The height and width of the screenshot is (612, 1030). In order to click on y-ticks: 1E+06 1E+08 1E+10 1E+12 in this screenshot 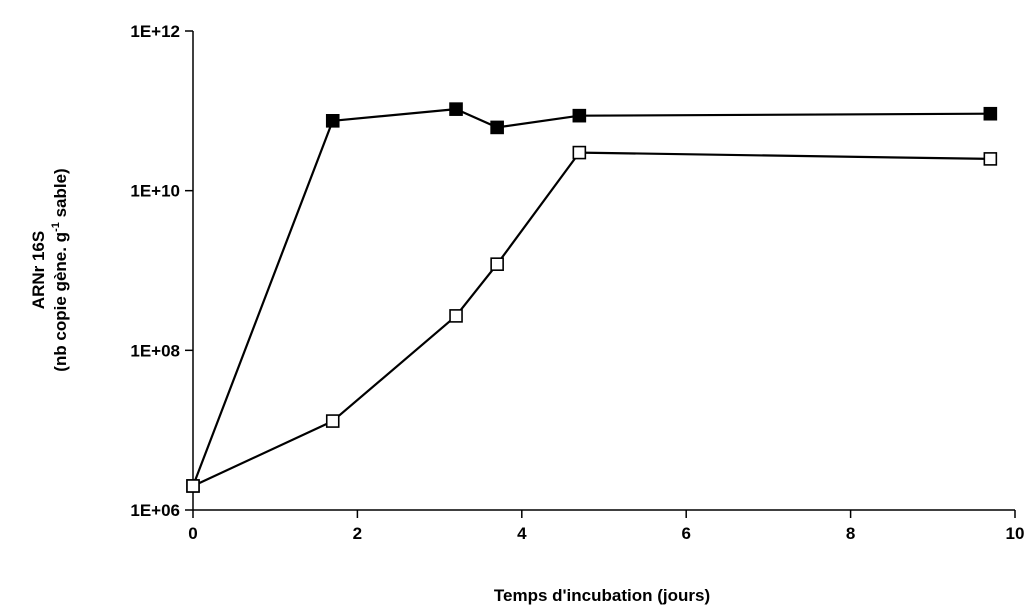, I will do `click(161, 271)`.